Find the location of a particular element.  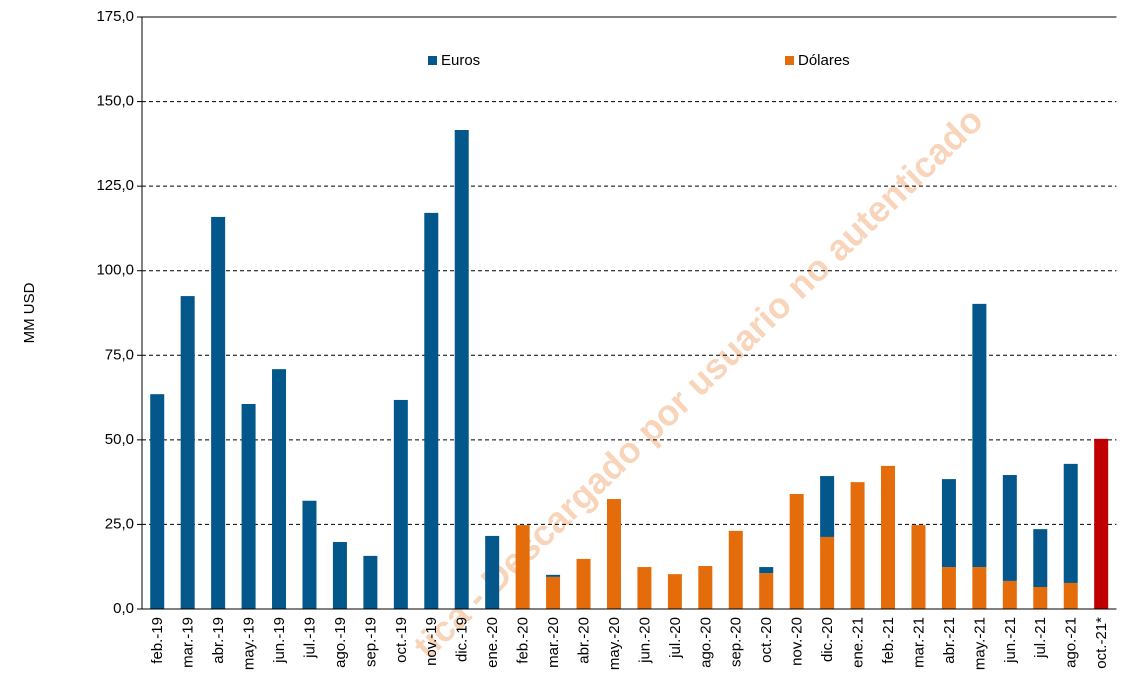

x-tick-label: may.-20 is located at coordinates (614, 643).